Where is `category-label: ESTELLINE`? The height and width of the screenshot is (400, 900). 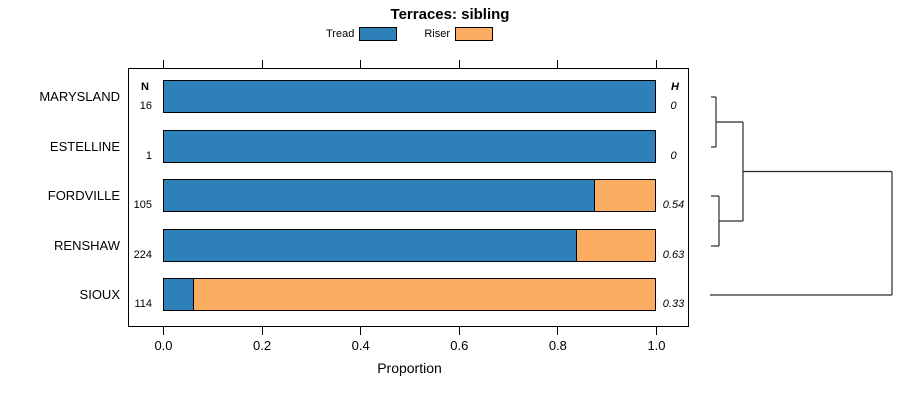 category-label: ESTELLINE is located at coordinates (84, 146).